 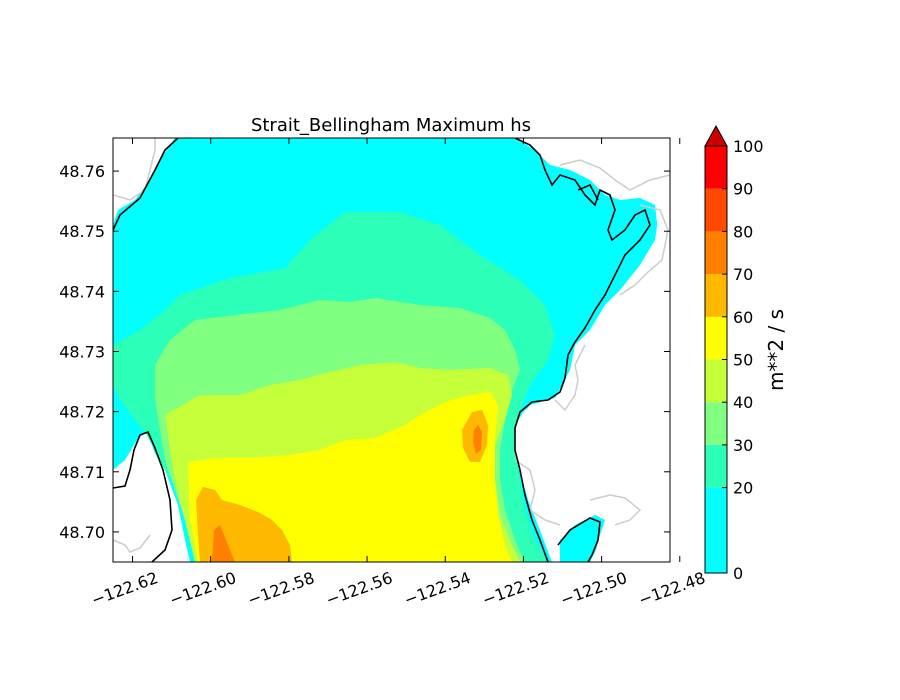 I want to click on colorbar-tick-label: 0, so click(x=738, y=573).